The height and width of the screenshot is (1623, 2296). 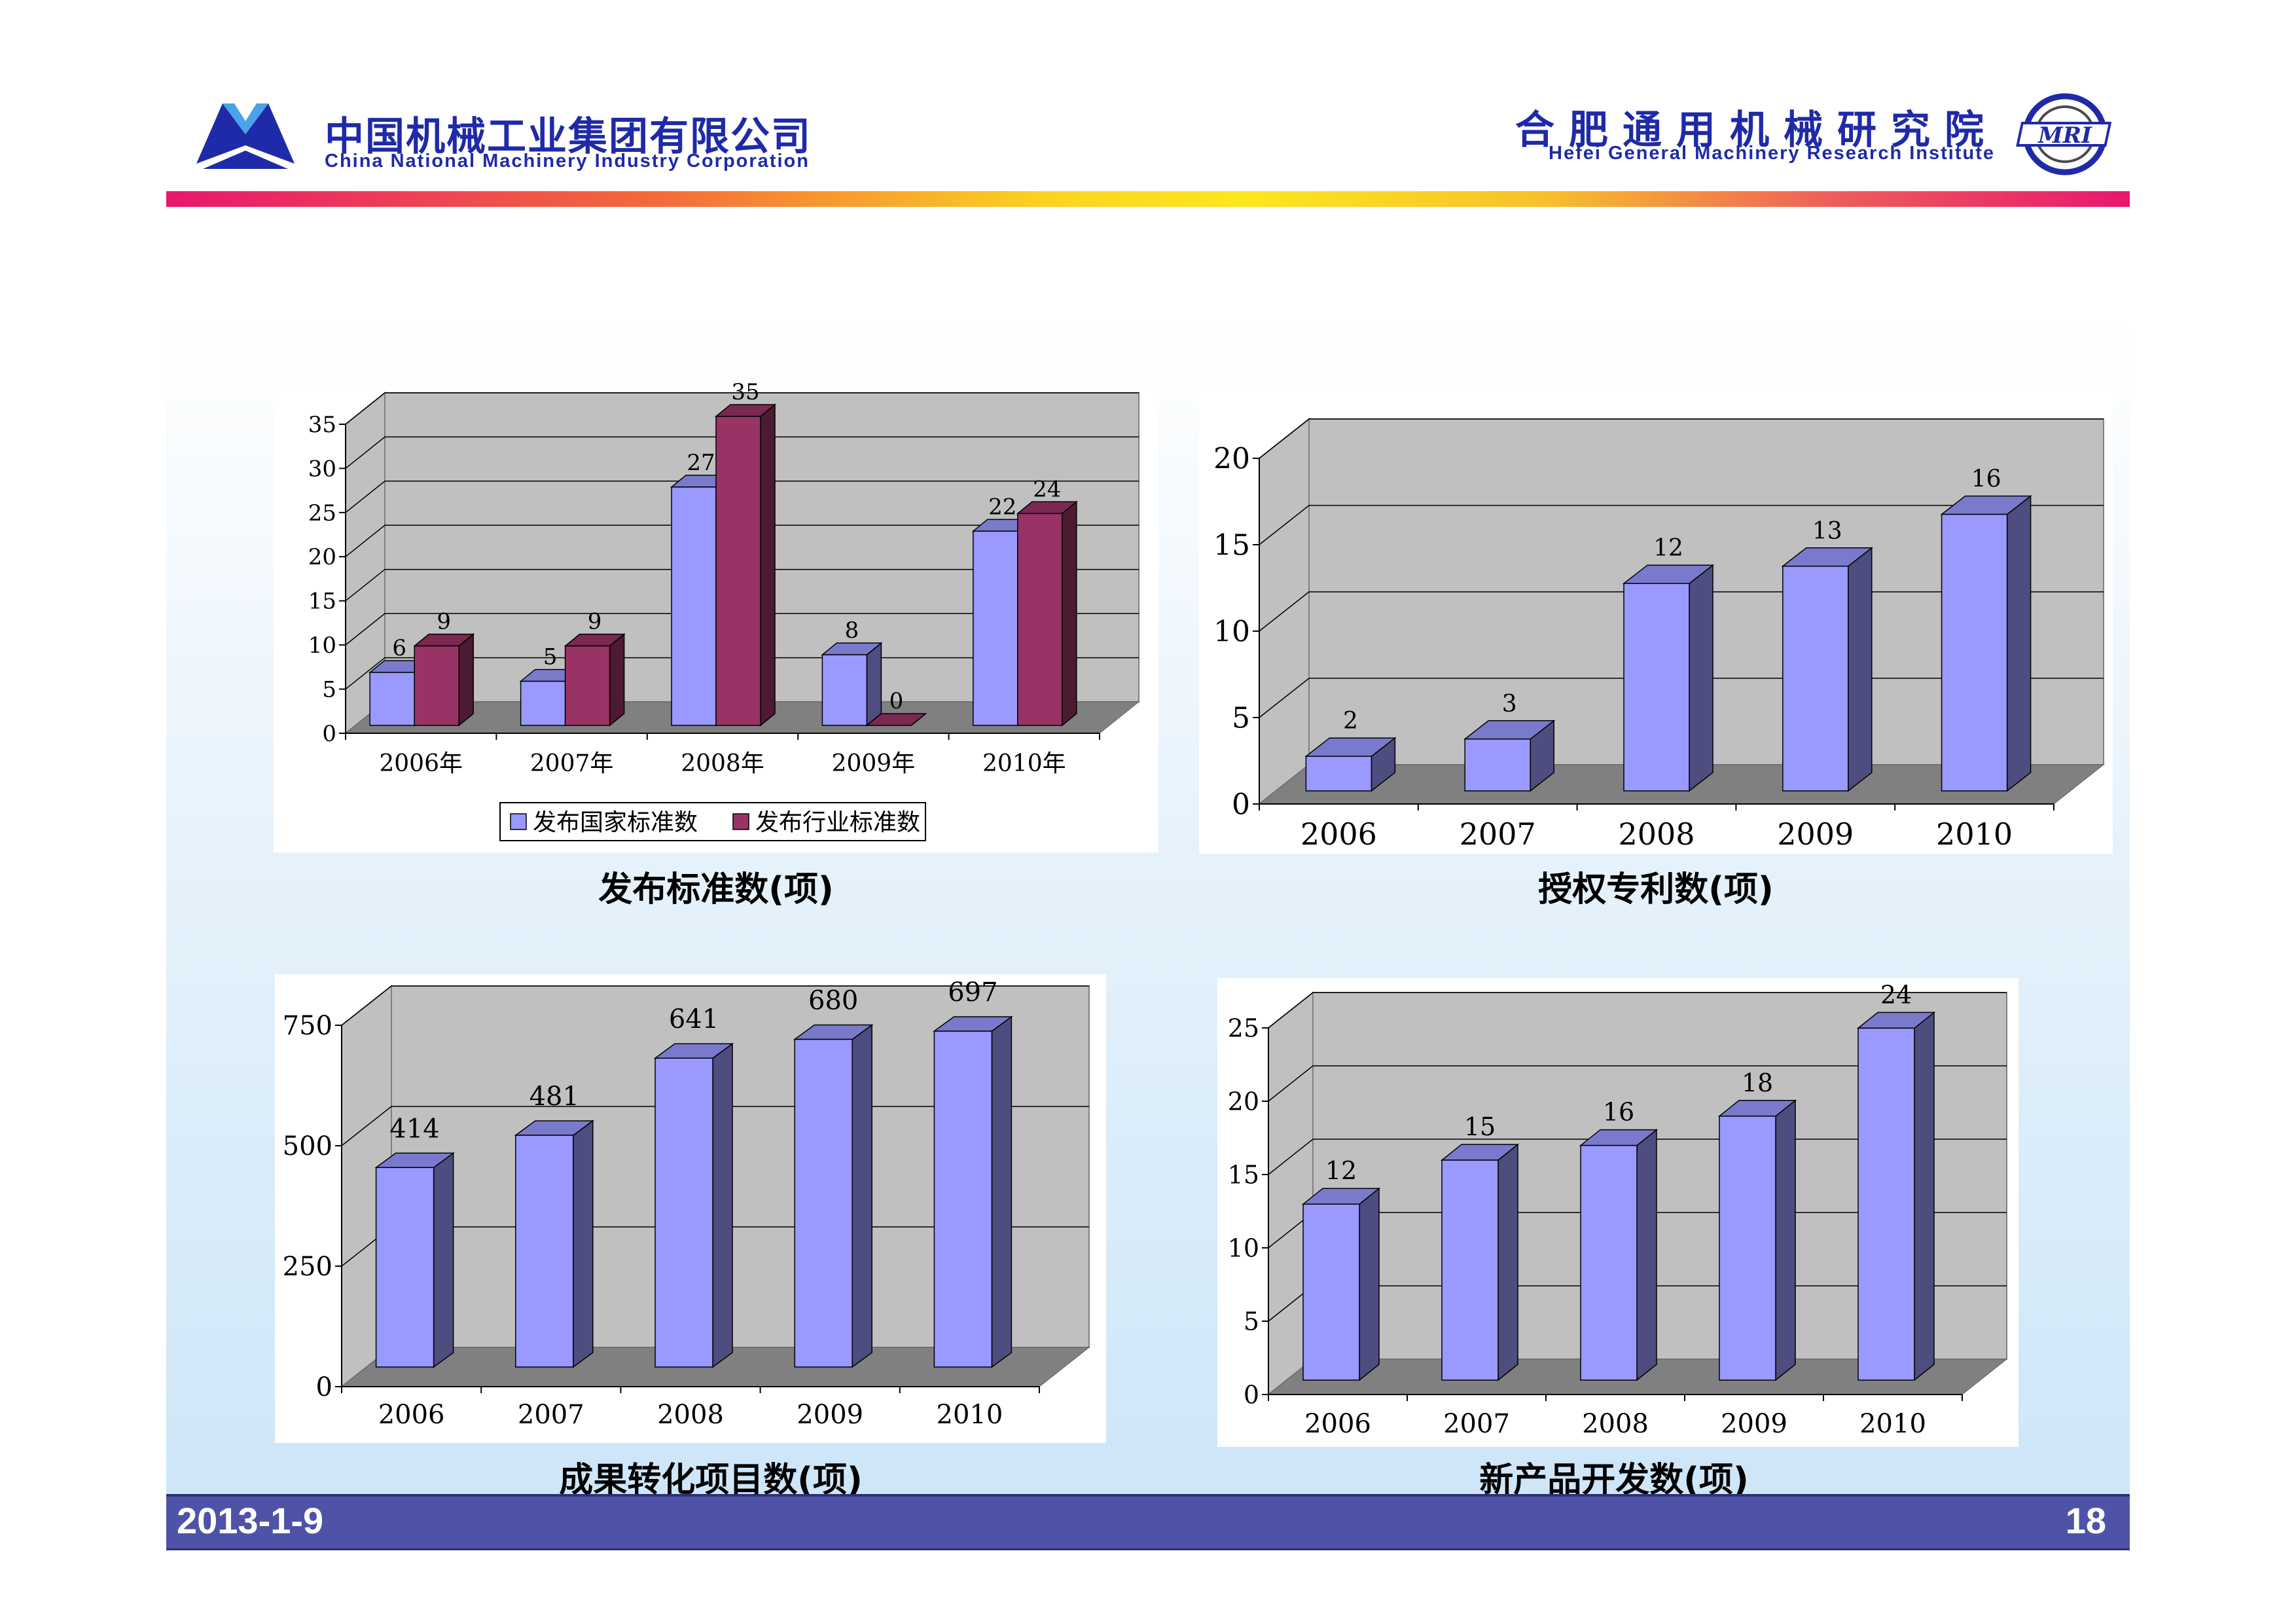 I want to click on data-label: 15, so click(x=1480, y=1126).